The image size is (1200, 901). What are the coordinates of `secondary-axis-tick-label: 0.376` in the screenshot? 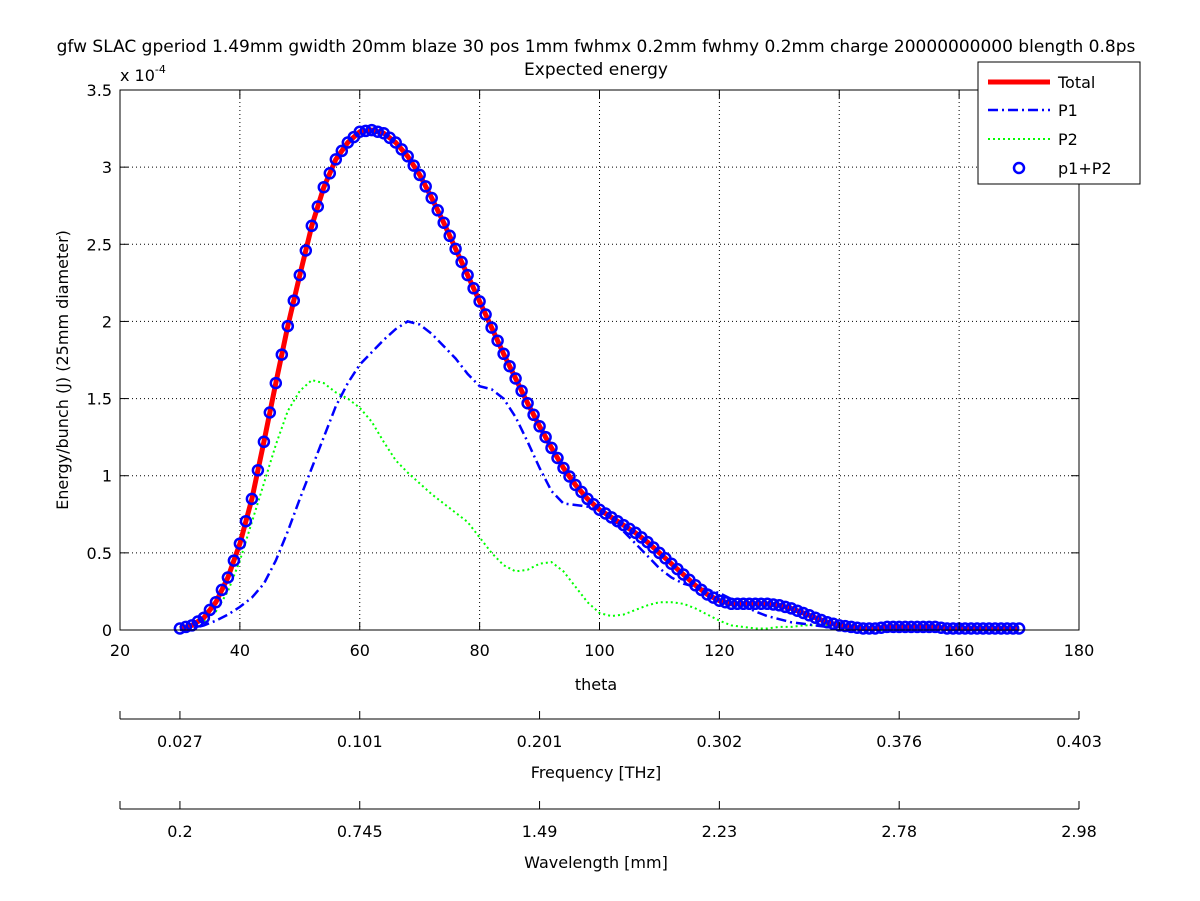 It's located at (899, 741).